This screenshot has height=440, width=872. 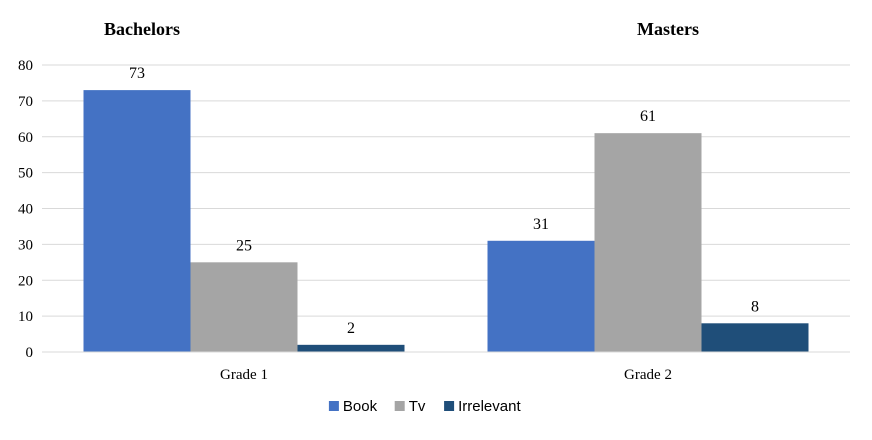 I want to click on data-label-irrelevant-grade-1: 2, so click(x=351, y=328).